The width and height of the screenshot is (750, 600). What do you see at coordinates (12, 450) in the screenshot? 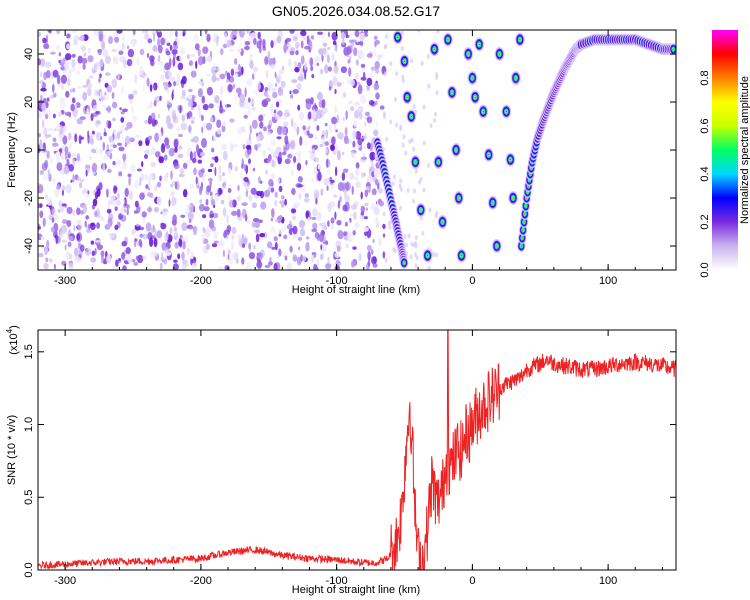
I see `snr-y-axis-title: SNR (10 * v/v)` at bounding box center [12, 450].